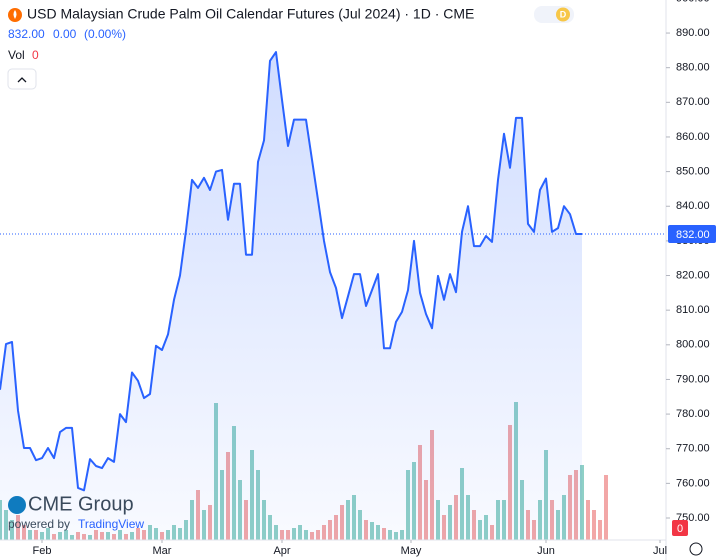 The image size is (718, 560). What do you see at coordinates (693, 345) in the screenshot?
I see `y-tick-label: 800.00` at bounding box center [693, 345].